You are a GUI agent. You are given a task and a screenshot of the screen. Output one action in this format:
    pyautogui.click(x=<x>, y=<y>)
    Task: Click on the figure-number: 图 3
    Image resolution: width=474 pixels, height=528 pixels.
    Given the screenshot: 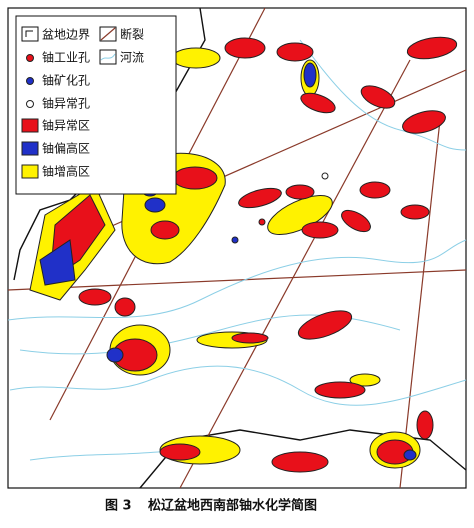 What is the action you would take?
    pyautogui.click(x=118, y=506)
    